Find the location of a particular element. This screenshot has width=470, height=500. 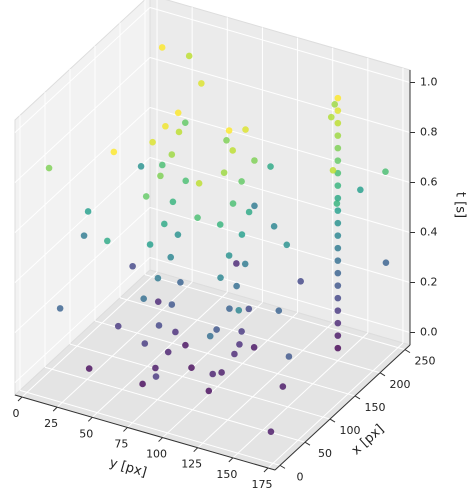

y-tick-label: 175 is located at coordinates (261, 484).